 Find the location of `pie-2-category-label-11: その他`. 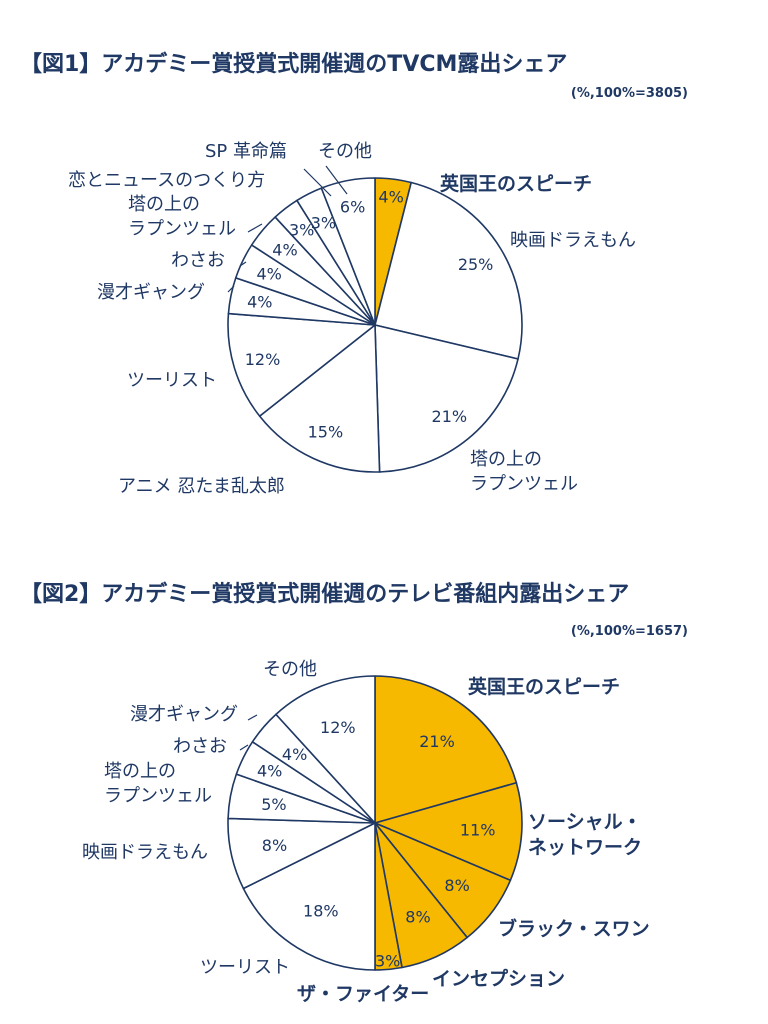

pie-2-category-label-11: その他 is located at coordinates (290, 669).